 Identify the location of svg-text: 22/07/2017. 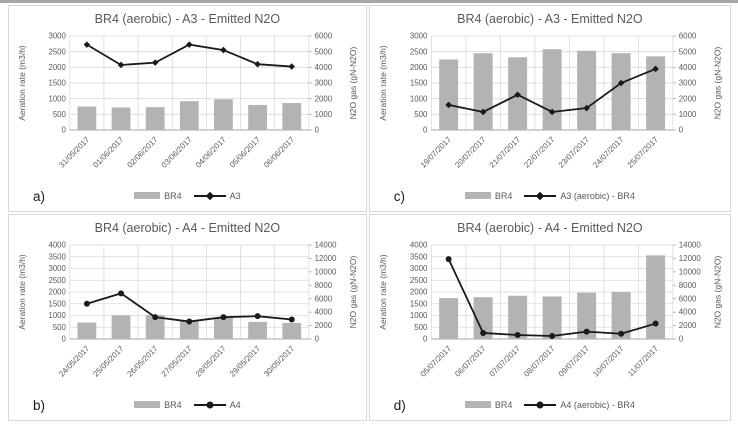
(539, 152).